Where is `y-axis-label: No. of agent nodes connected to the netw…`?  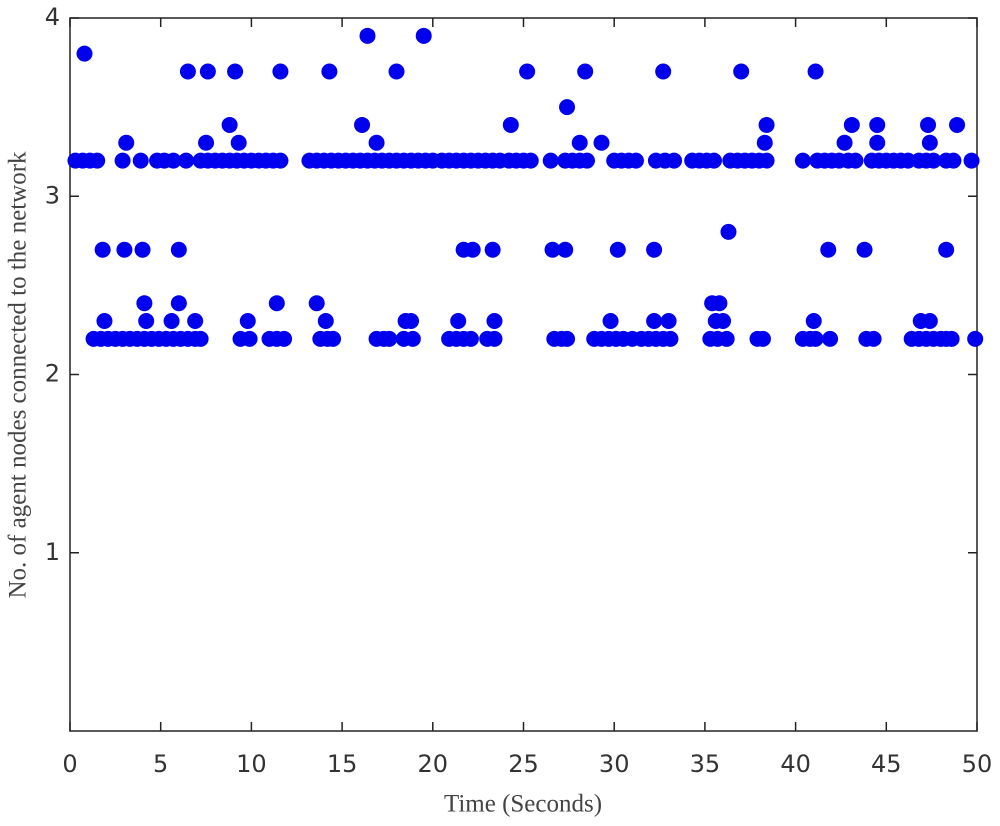 y-axis-label: No. of agent nodes connected to the netw… is located at coordinates (18, 375).